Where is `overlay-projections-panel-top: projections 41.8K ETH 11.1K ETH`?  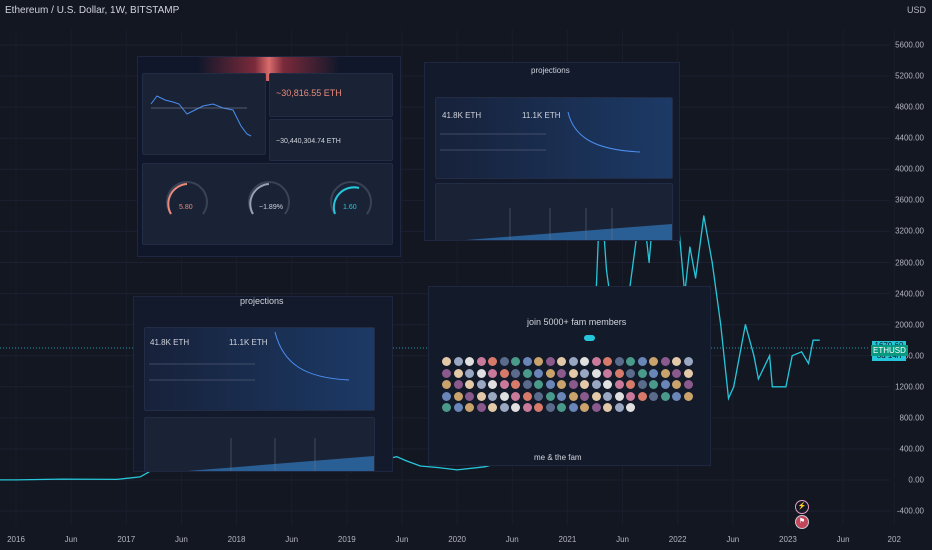 overlay-projections-panel-top: projections 41.8K ETH 11.1K ETH is located at coordinates (552, 151).